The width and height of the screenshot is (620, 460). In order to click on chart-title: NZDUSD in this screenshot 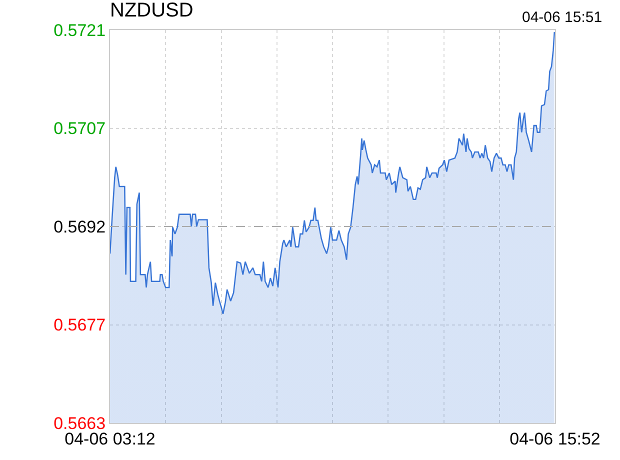, I will do `click(152, 11)`.